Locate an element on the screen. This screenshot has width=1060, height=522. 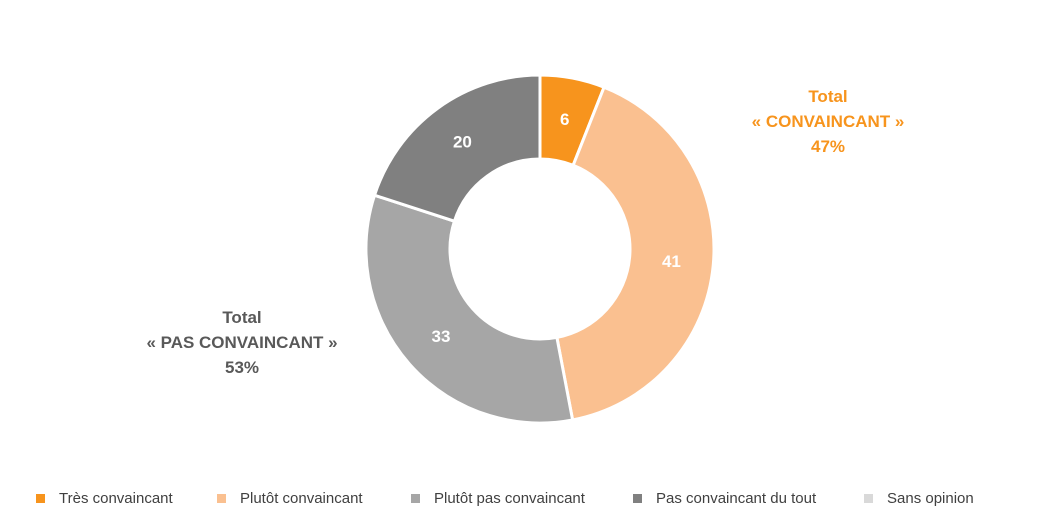
slice-plutot-convaincant is located at coordinates (635, 253).